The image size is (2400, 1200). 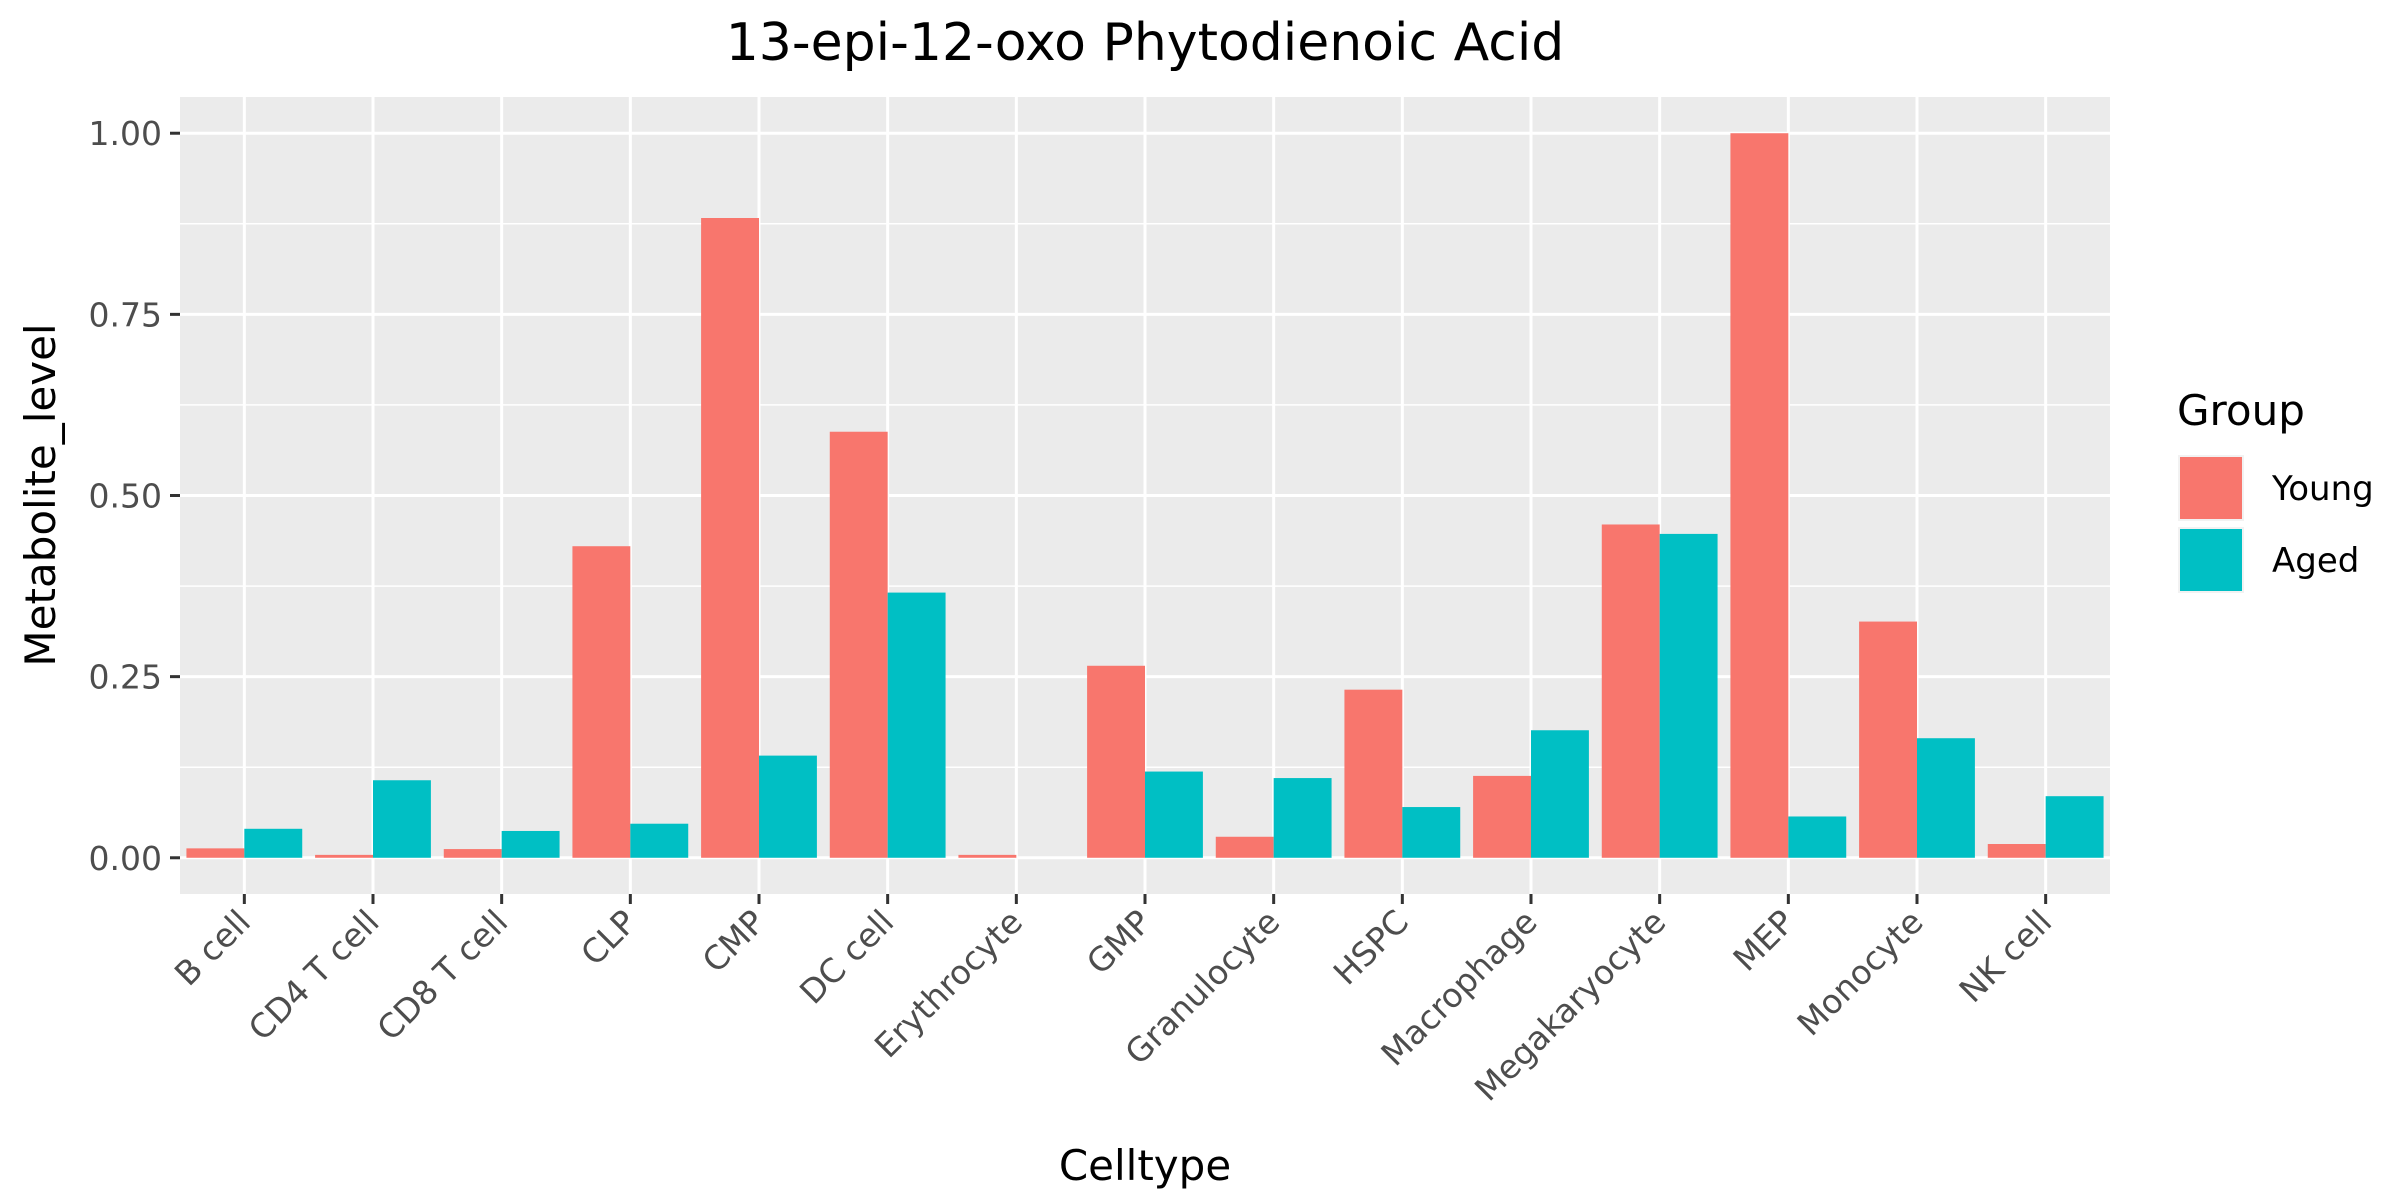 I want to click on bar-aged-b-cell, so click(x=273, y=843).